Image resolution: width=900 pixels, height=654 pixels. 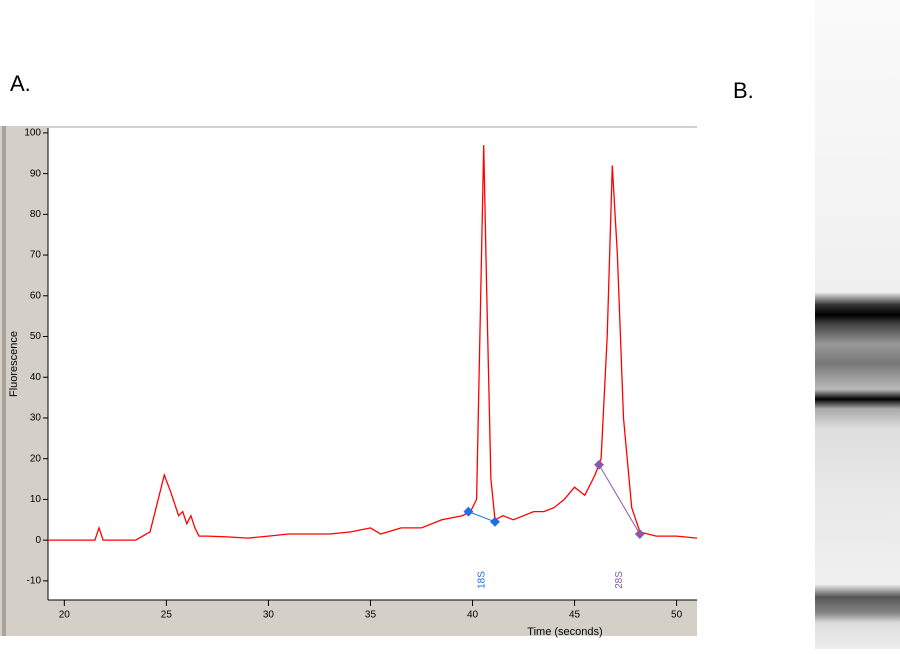 What do you see at coordinates (36, 214) in the screenshot?
I see `y-tick-label: 80` at bounding box center [36, 214].